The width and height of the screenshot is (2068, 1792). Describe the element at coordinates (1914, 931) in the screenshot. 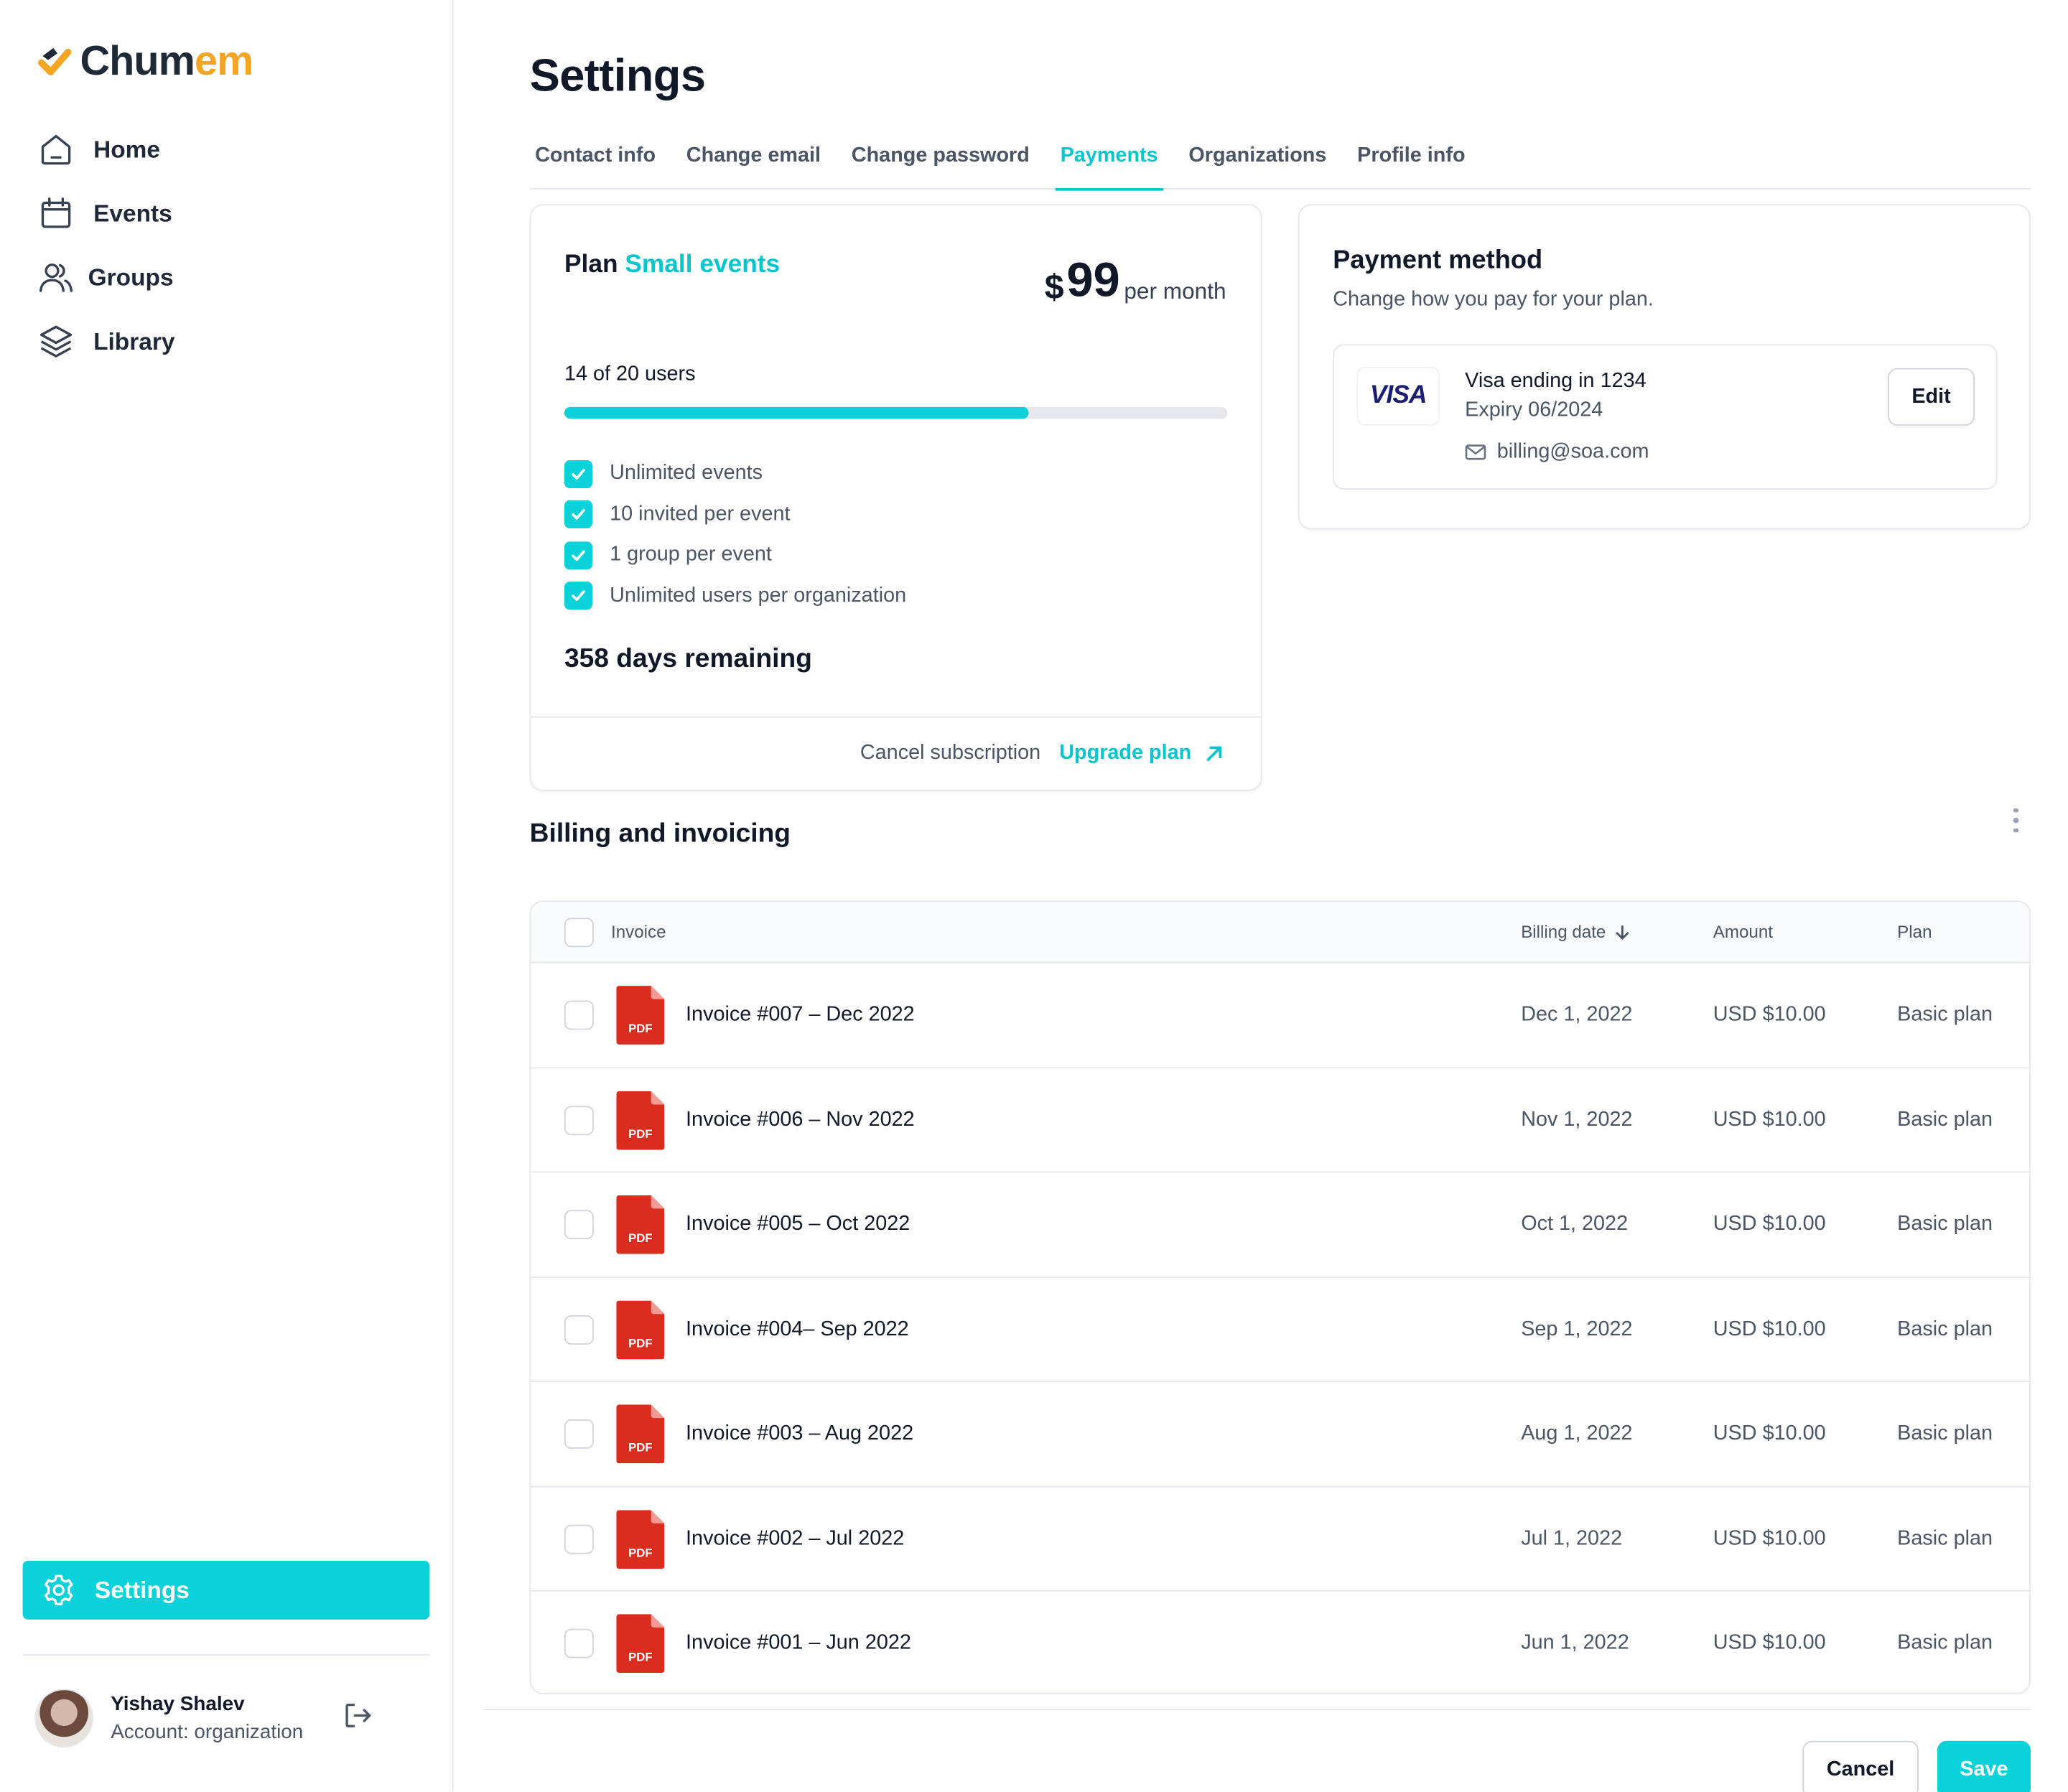

I see `column-header-plan: Plan` at that location.